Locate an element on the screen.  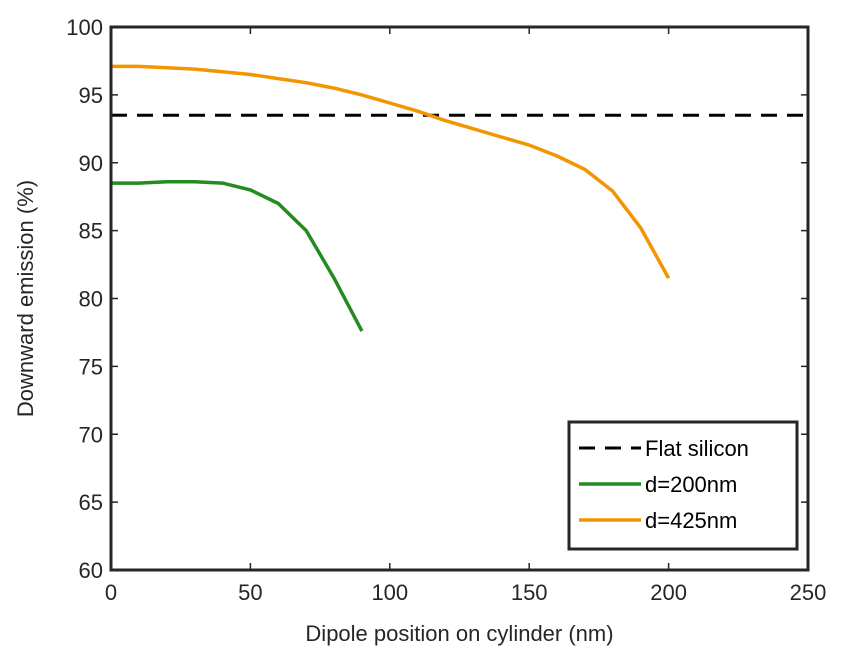
x-axis-label: Dipole position on cylinder (nm) is located at coordinates (459, 633).